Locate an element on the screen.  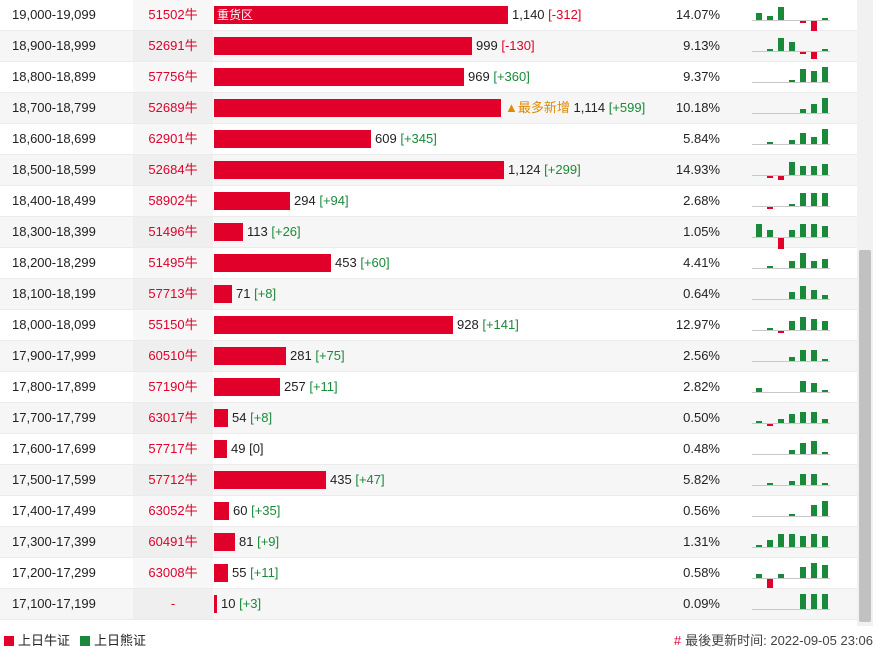
warrant-code: - is located at coordinates (173, 604).